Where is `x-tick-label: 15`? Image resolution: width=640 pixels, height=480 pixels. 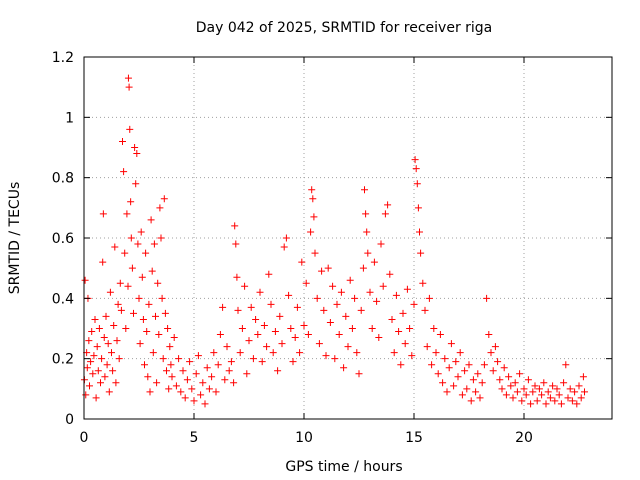
x-tick-label: 15 is located at coordinates (414, 438).